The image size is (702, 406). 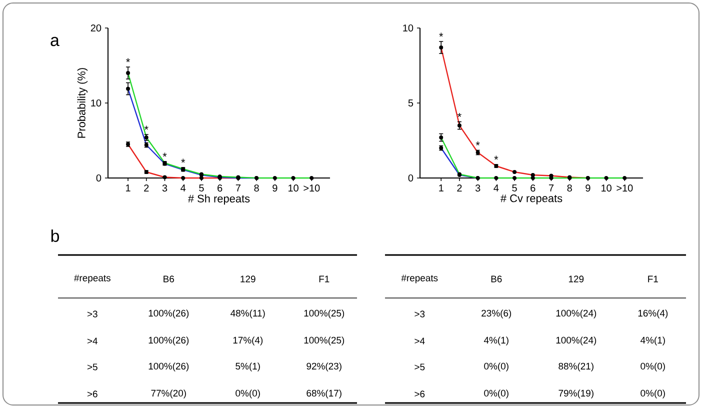 I want to click on chart-title: a, so click(x=55, y=41).